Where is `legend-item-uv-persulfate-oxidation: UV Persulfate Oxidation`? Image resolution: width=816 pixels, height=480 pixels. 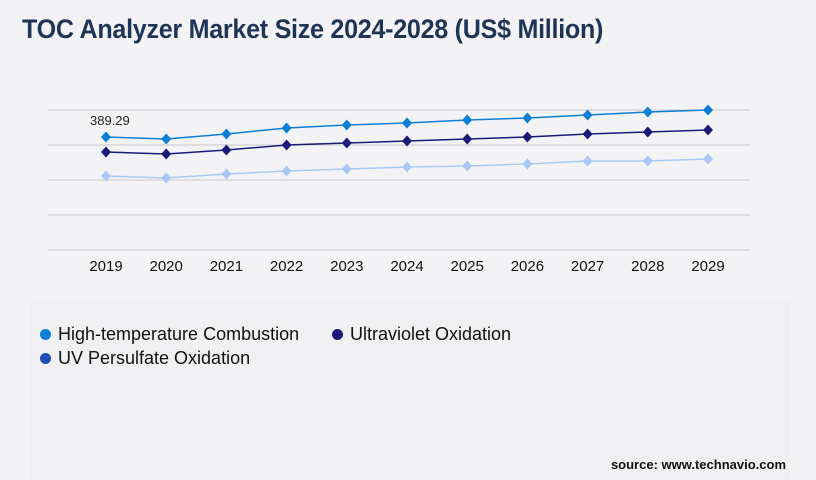 legend-item-uv-persulfate-oxidation: UV Persulfate Oxidation is located at coordinates (145, 358).